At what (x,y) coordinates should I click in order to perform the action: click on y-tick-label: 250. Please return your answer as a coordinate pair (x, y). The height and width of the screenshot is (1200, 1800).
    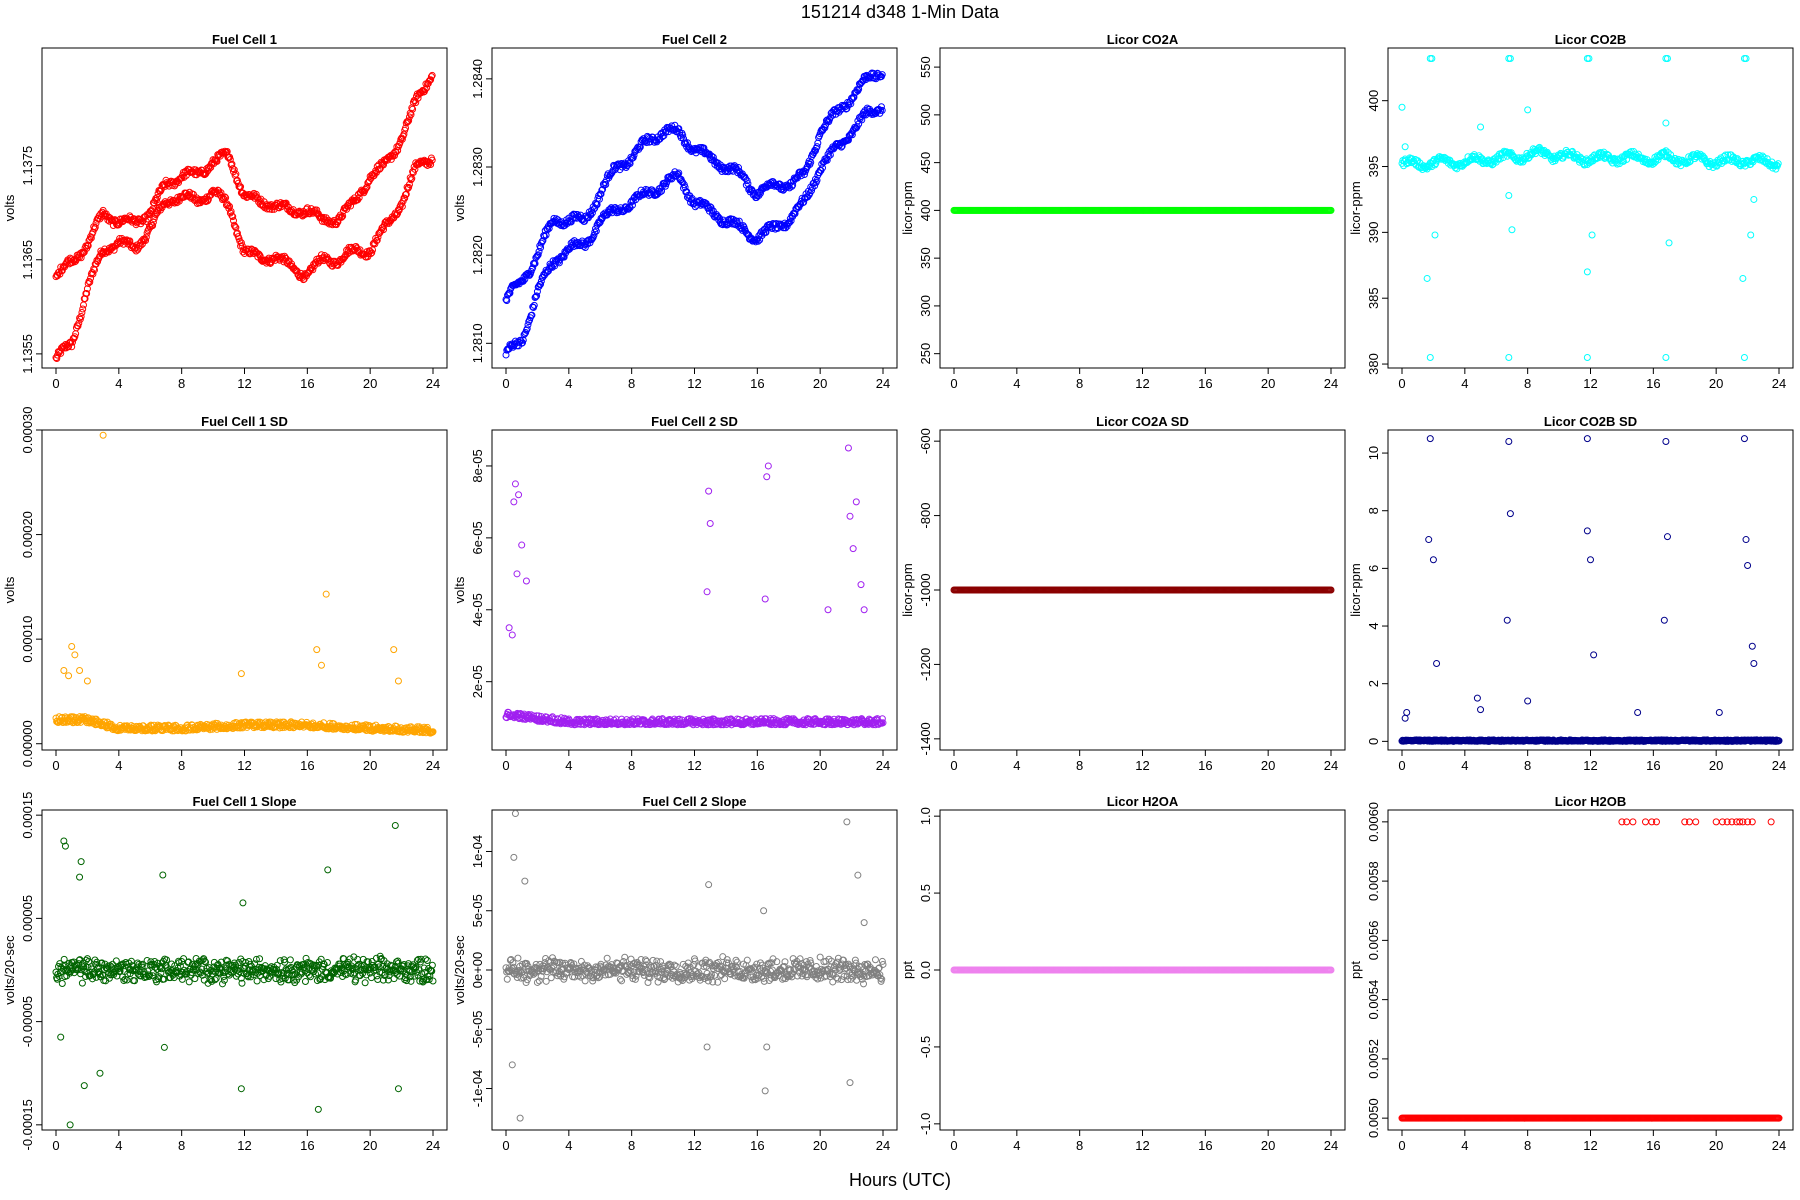
    Looking at the image, I should click on (925, 354).